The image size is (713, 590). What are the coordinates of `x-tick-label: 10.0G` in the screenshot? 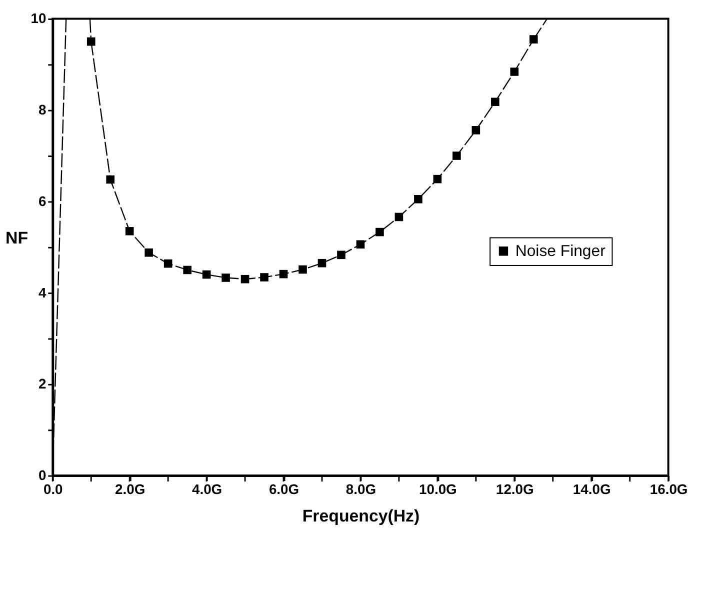 It's located at (438, 488).